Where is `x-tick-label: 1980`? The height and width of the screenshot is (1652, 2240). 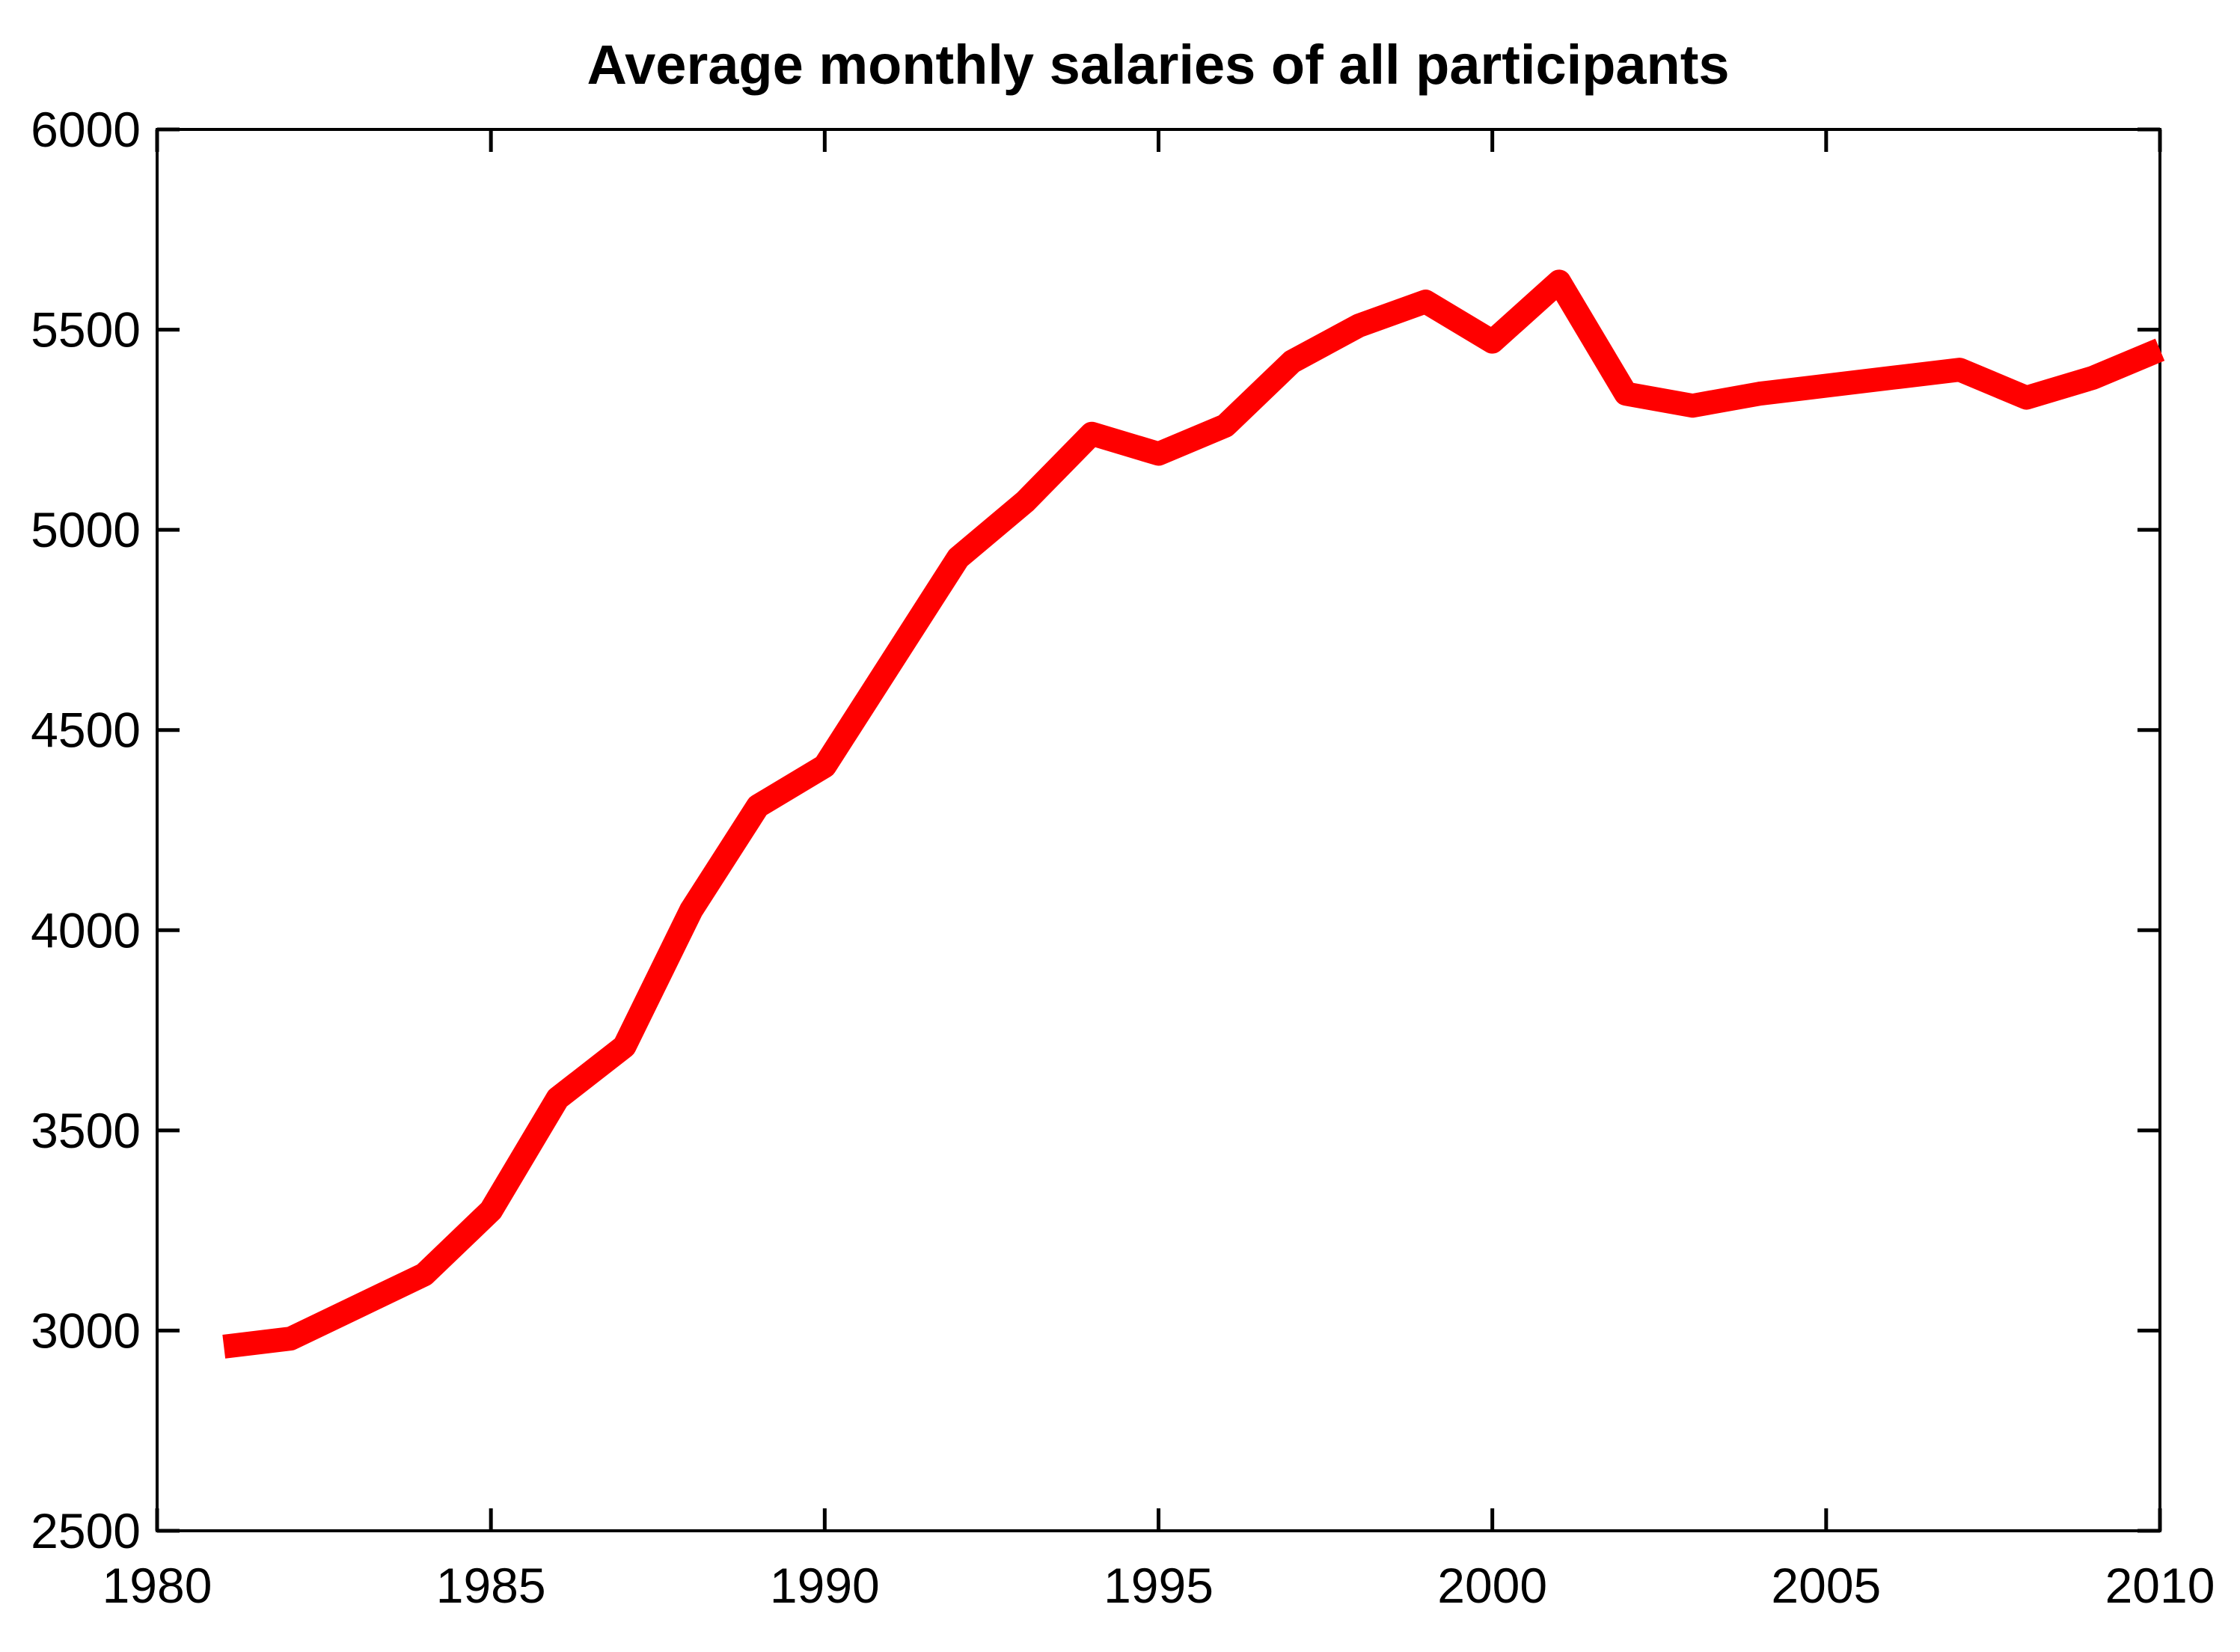
x-tick-label: 1980 is located at coordinates (157, 1585).